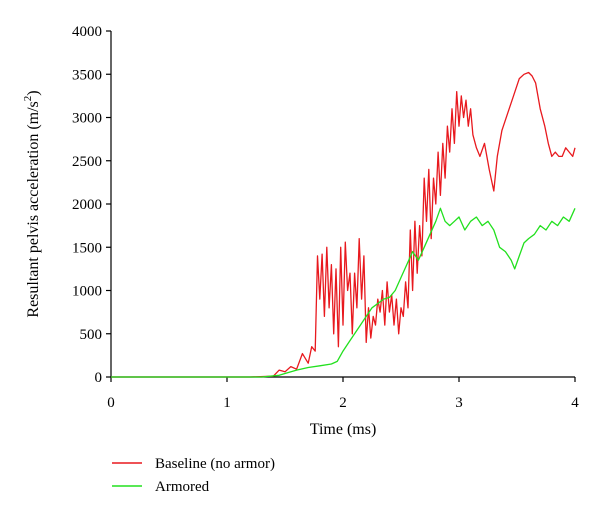 This screenshot has width=600, height=518. What do you see at coordinates (459, 403) in the screenshot?
I see `x-tick-label: 3` at bounding box center [459, 403].